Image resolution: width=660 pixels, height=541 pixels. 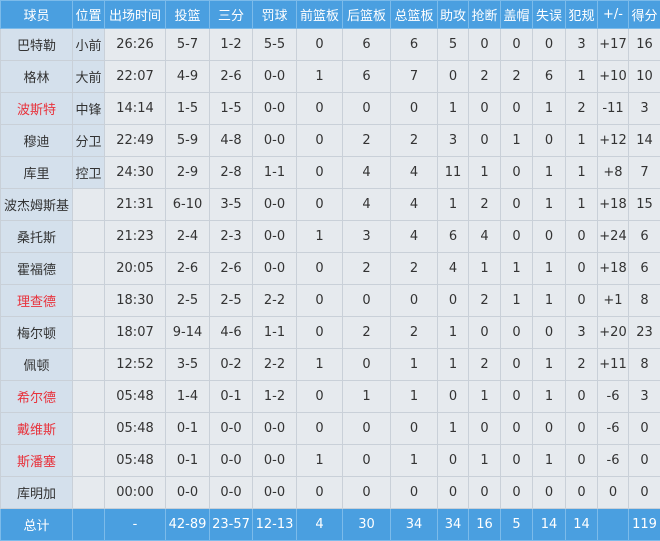 What do you see at coordinates (37, 365) in the screenshot?
I see `player-name: 佩顿` at bounding box center [37, 365].